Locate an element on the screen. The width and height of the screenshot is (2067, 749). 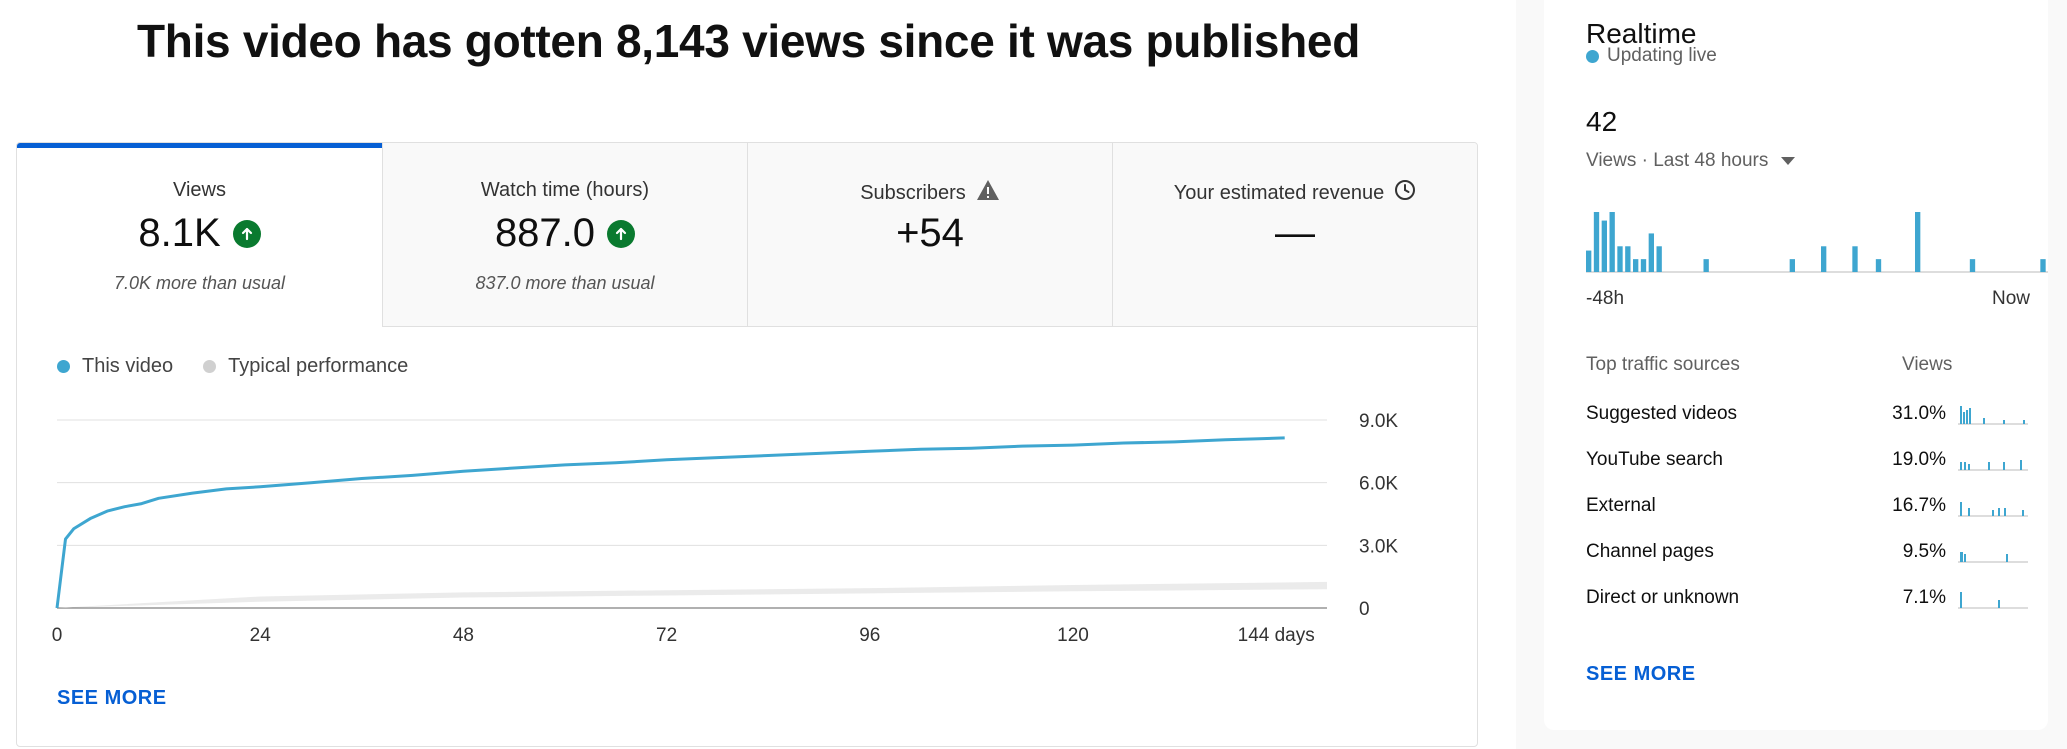
live-status: Updating live is located at coordinates (1651, 56).